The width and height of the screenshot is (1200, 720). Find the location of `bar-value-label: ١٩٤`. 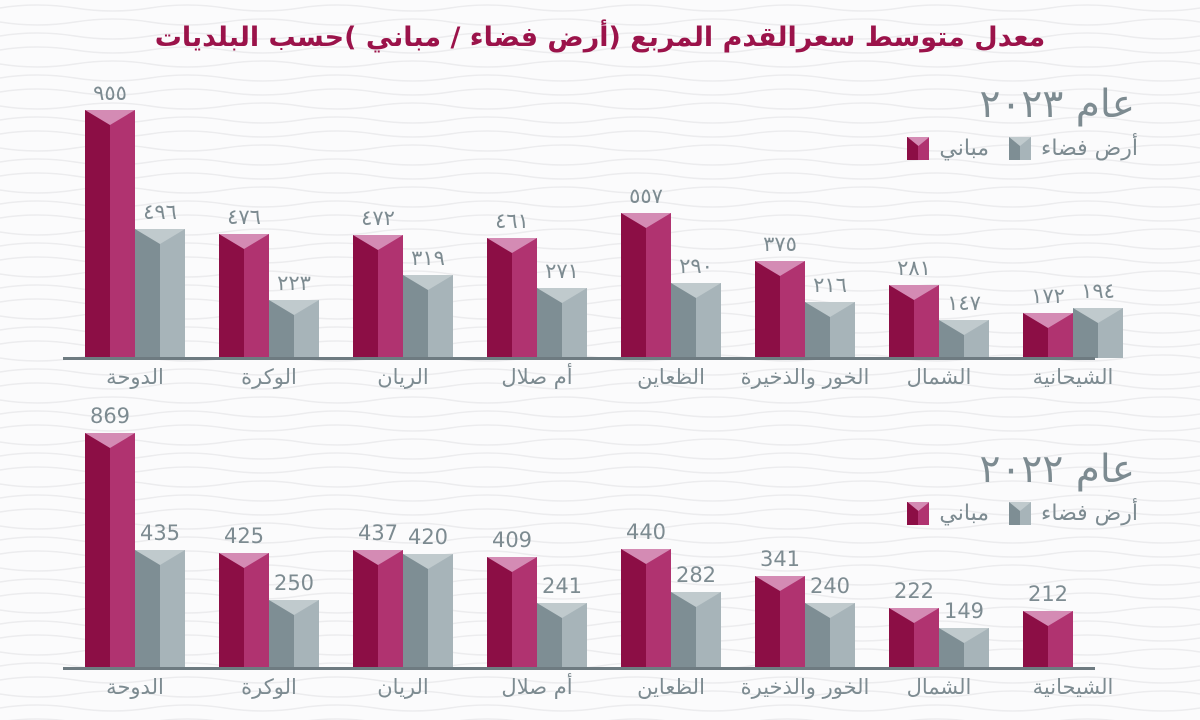

bar-value-label: ١٩٤ is located at coordinates (1098, 291).